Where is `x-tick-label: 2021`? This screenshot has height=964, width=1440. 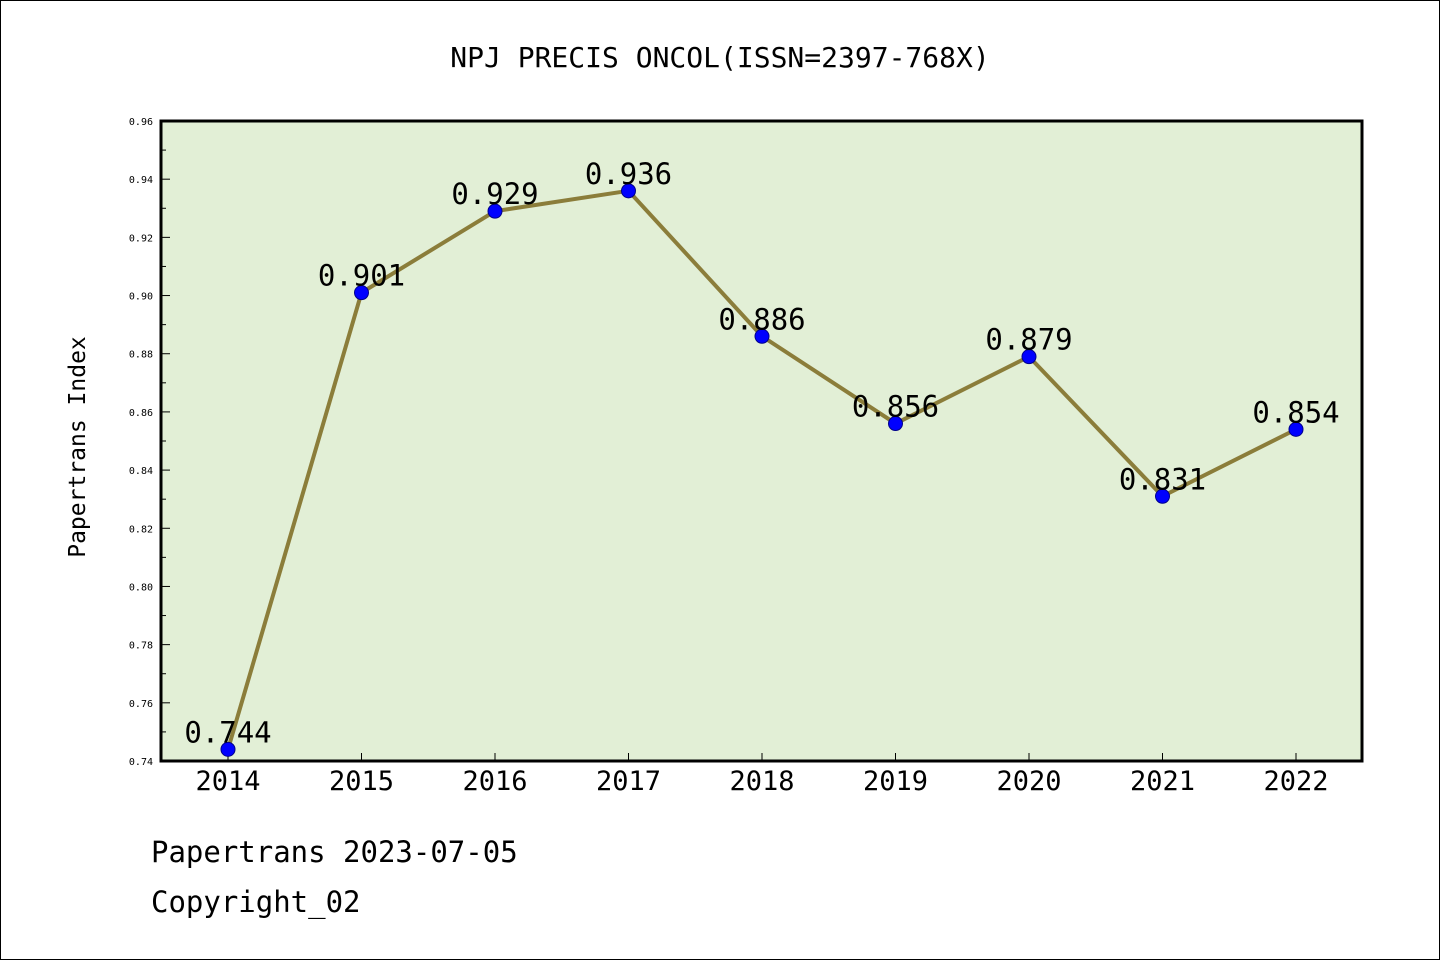 x-tick-label: 2021 is located at coordinates (1162, 781).